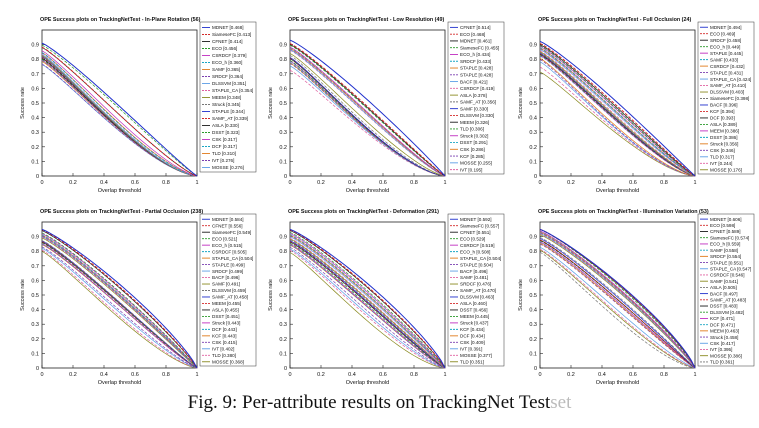 The image size is (759, 428). Describe the element at coordinates (477, 88) in the screenshot. I see `legend-entry: CSRDCF [0.419]` at that location.